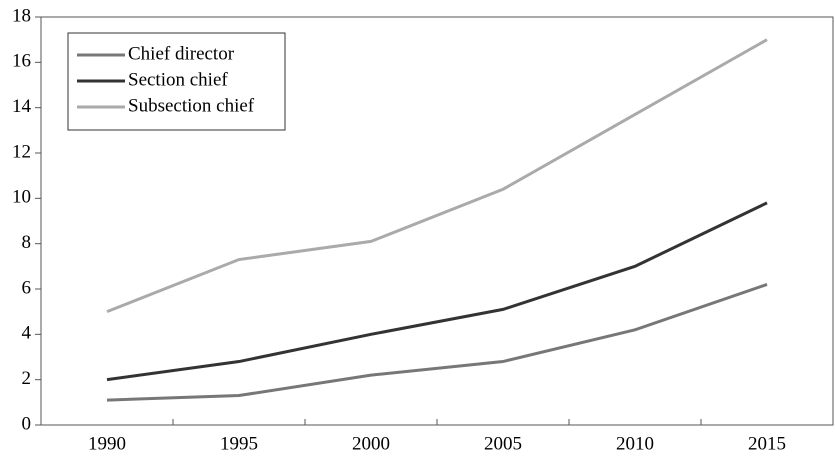 This screenshot has height=460, width=835. Describe the element at coordinates (27, 242) in the screenshot. I see `y-tick-label: 8` at that location.